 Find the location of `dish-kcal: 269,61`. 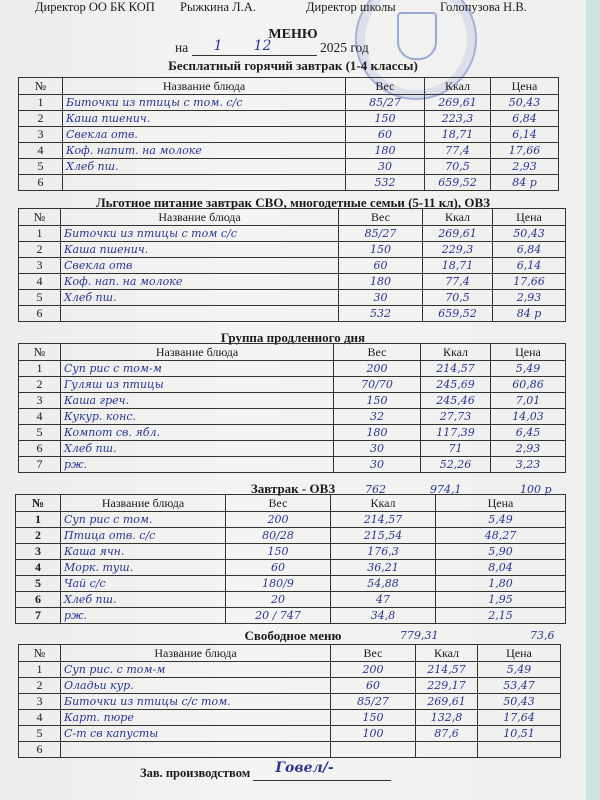

dish-kcal: 269,61 is located at coordinates (457, 233).